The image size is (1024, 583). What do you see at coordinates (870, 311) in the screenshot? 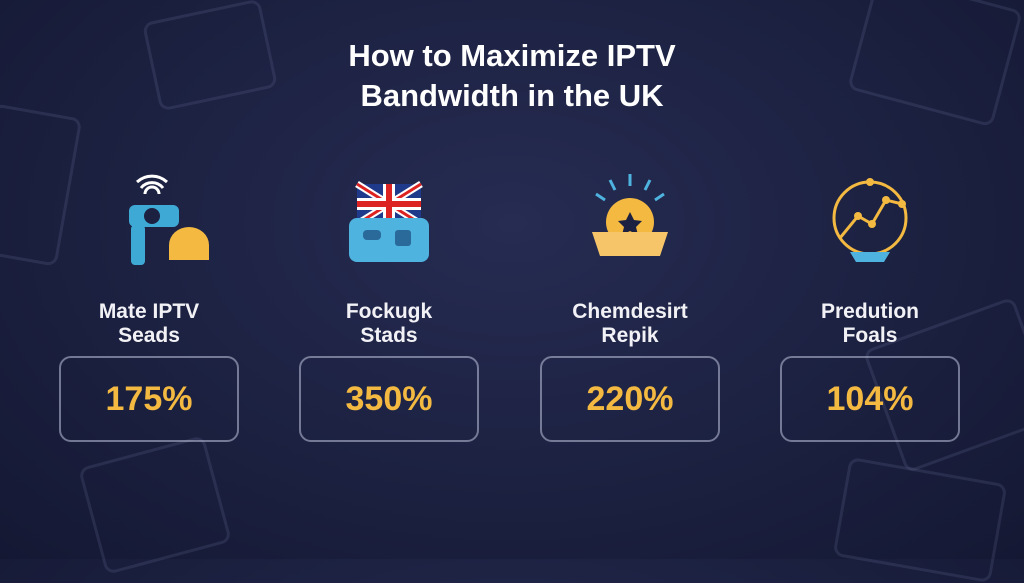
I see `stat-label: Predution` at bounding box center [870, 311].